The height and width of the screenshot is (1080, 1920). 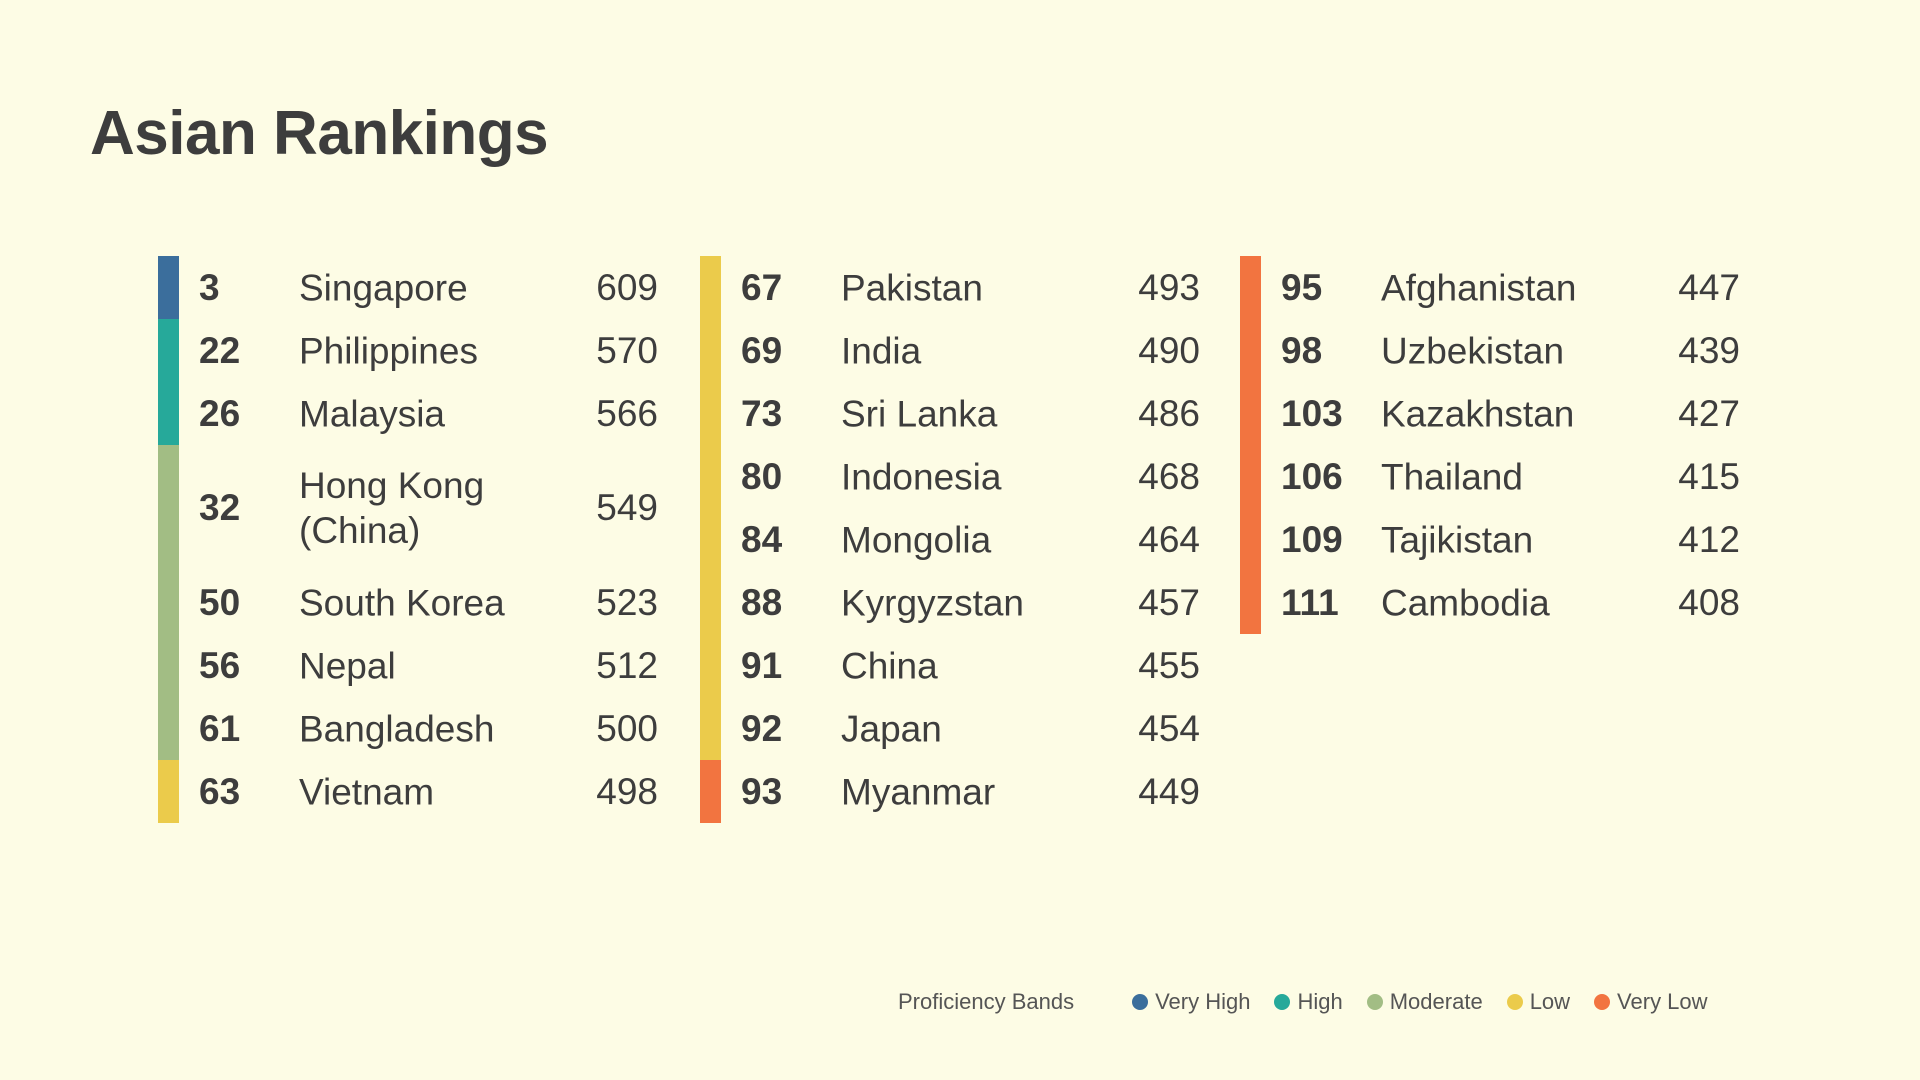 What do you see at coordinates (372, 413) in the screenshot?
I see `country-name: Malaysia` at bounding box center [372, 413].